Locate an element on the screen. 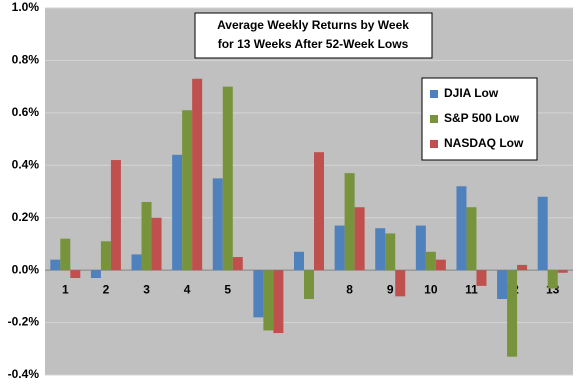 This screenshot has height=384, width=576. y-tick-label: 0.4% is located at coordinates (26, 164).